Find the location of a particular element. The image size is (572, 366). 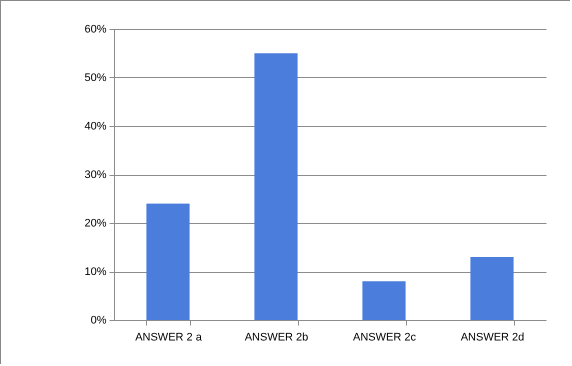

y-tick-label: 40% is located at coordinates (95, 126).